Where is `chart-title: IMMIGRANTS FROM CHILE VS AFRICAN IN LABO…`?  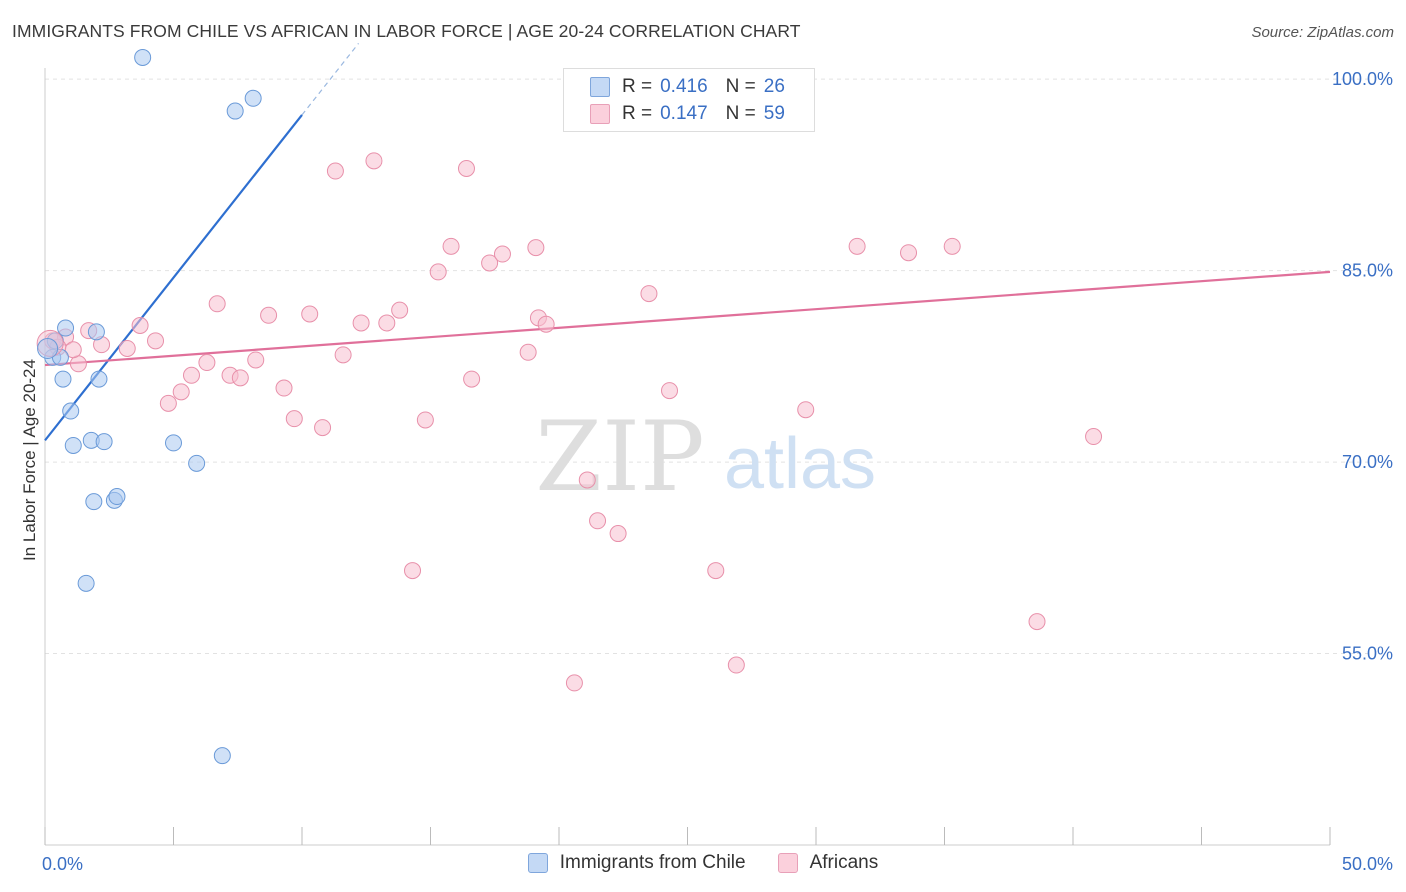 chart-title: IMMIGRANTS FROM CHILE VS AFRICAN IN LABO… is located at coordinates (406, 31).